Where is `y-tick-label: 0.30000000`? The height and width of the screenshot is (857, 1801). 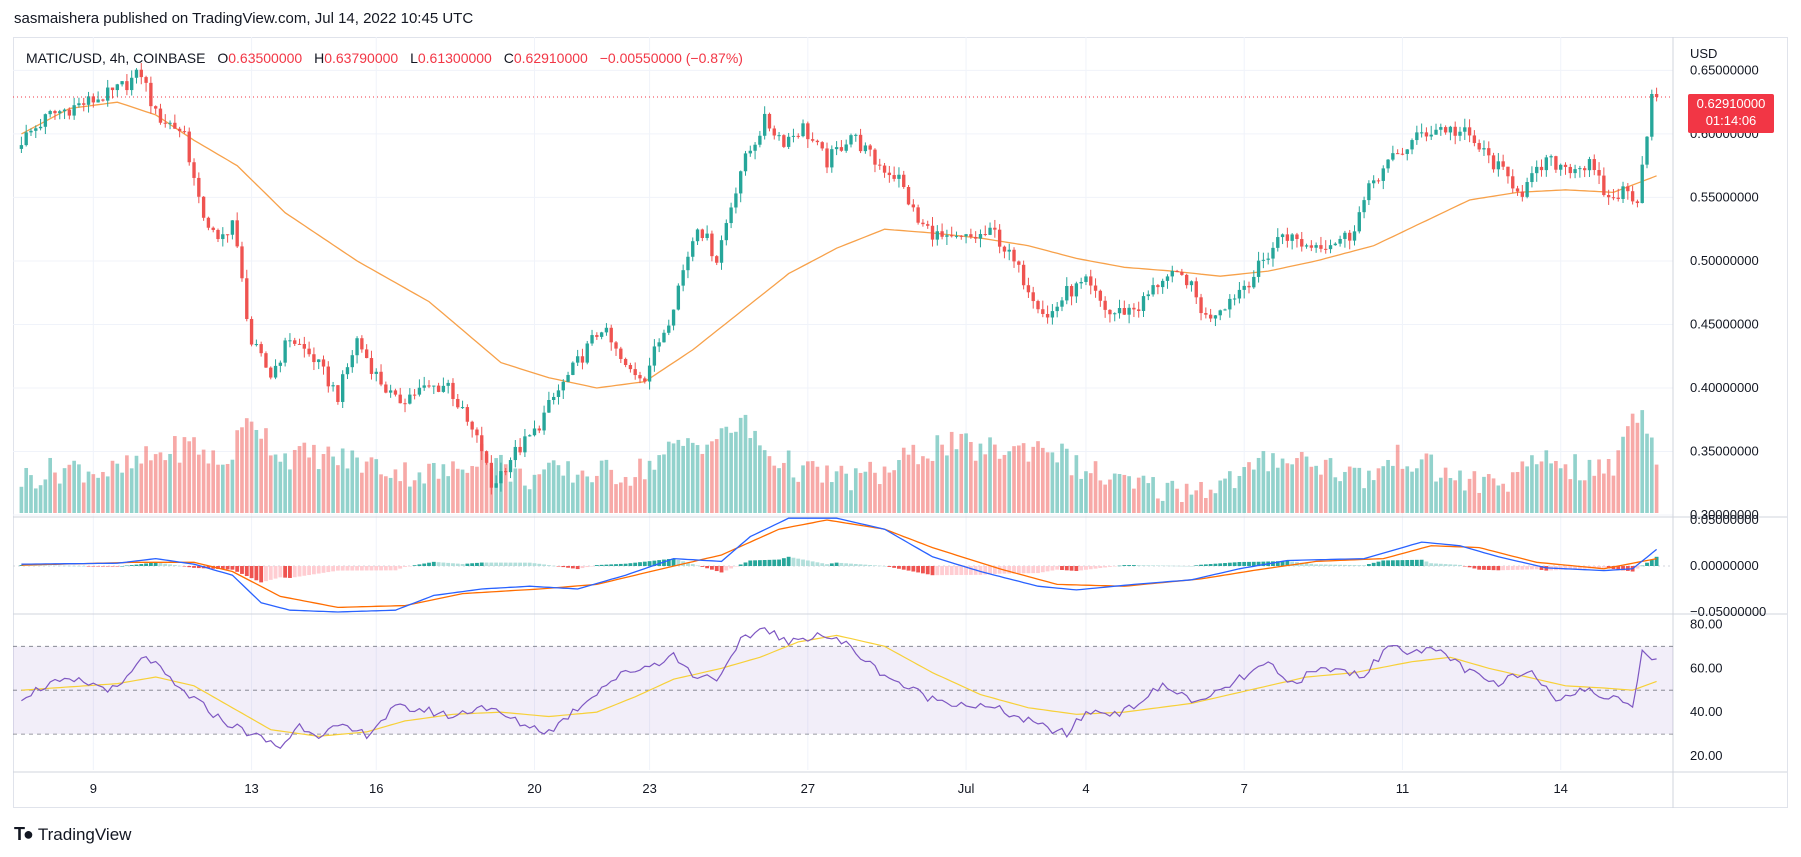 y-tick-label: 0.30000000 is located at coordinates (1724, 514).